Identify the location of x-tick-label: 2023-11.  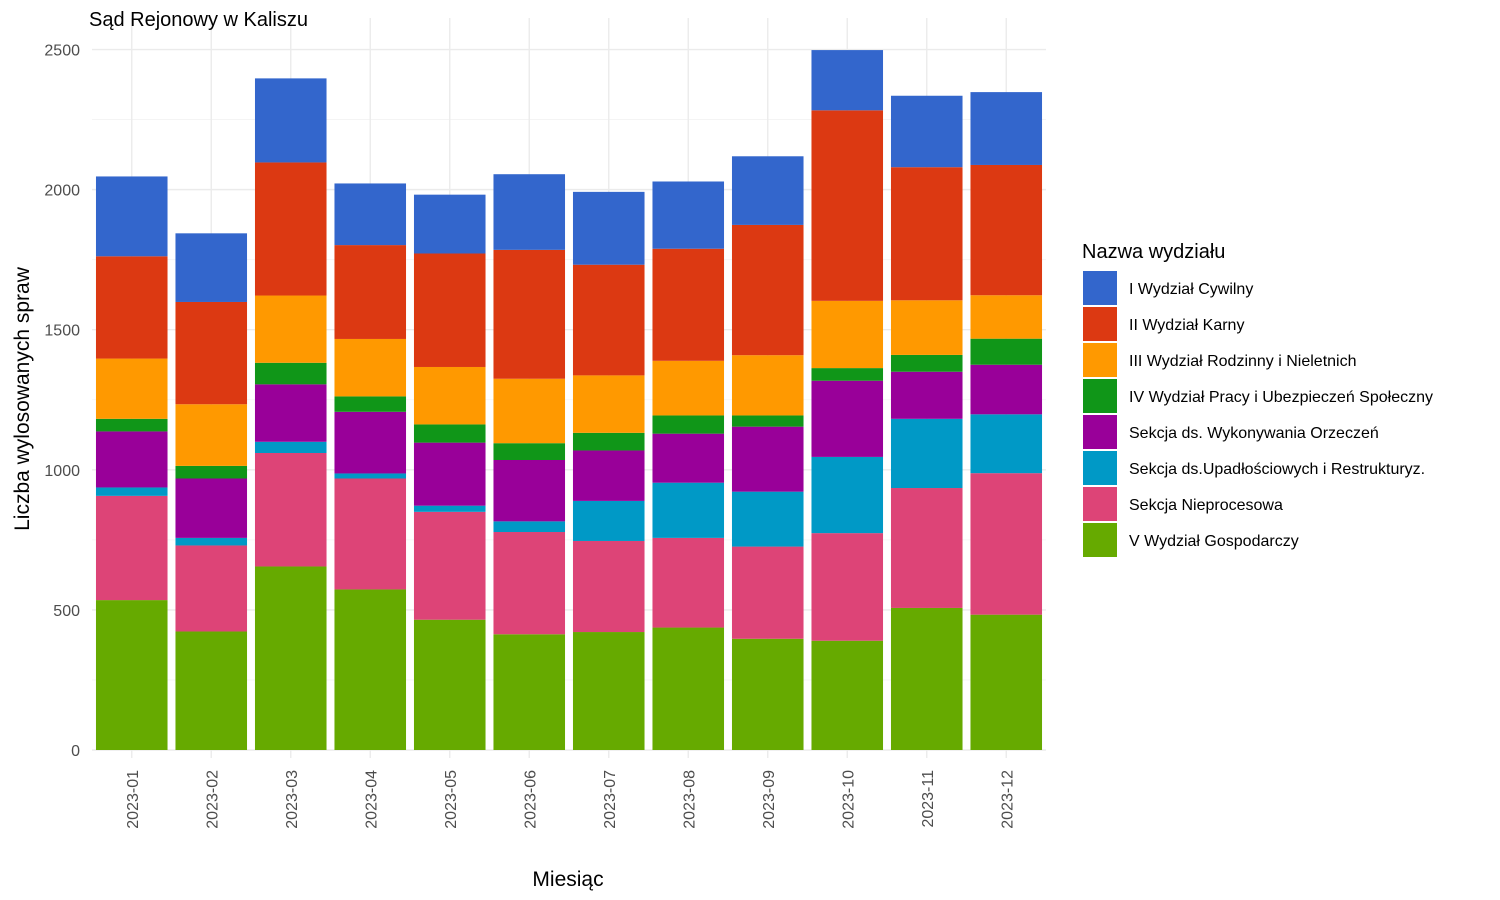
(928, 799).